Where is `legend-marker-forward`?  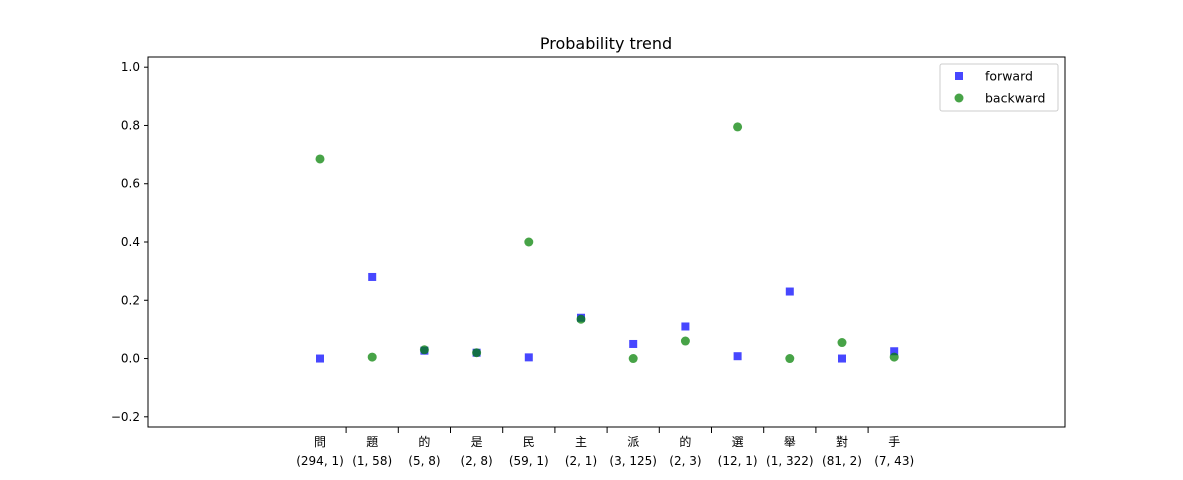
legend-marker-forward is located at coordinates (959, 76).